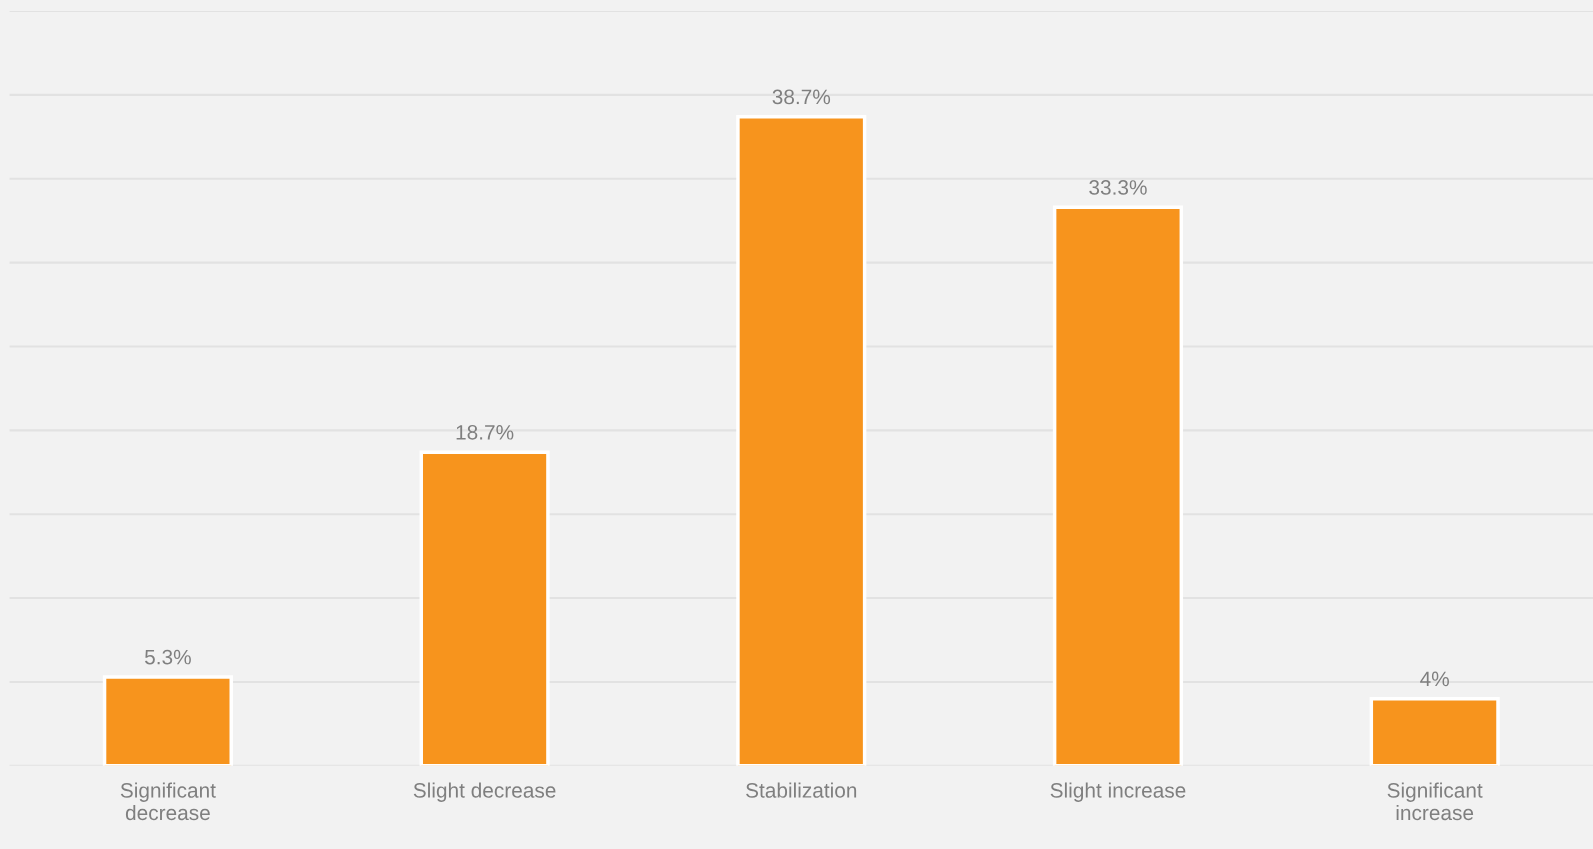 Image resolution: width=1593 pixels, height=849 pixels. What do you see at coordinates (1434, 679) in the screenshot?
I see `data-label: 4%` at bounding box center [1434, 679].